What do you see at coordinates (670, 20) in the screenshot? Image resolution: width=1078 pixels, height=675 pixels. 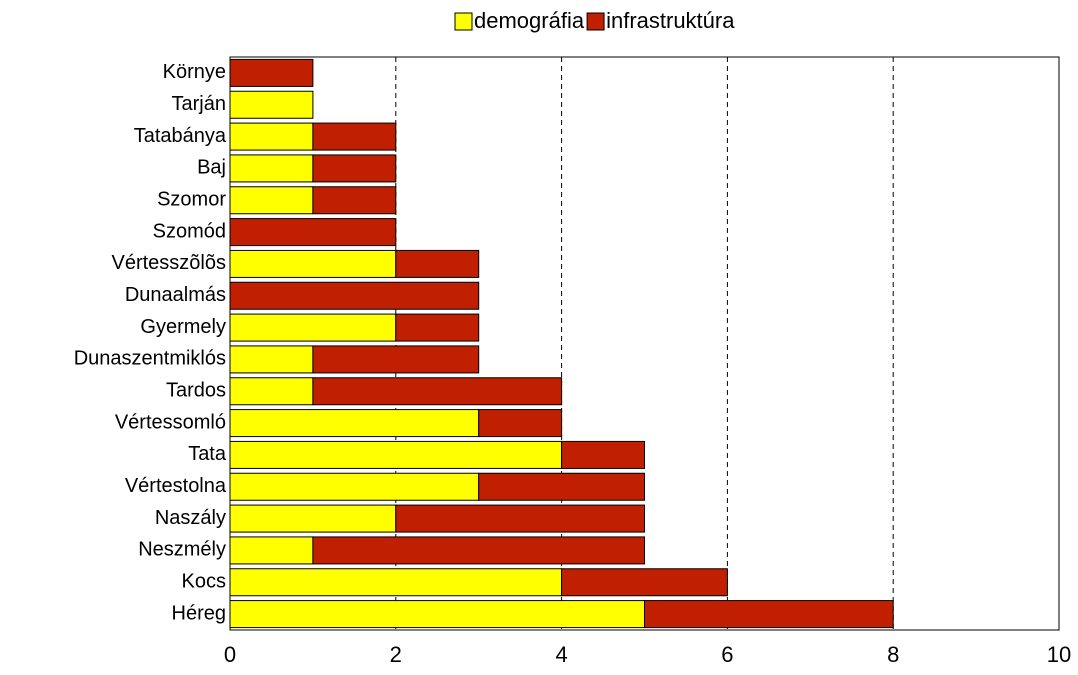 I see `legend-label: infrastruktúra` at bounding box center [670, 20].